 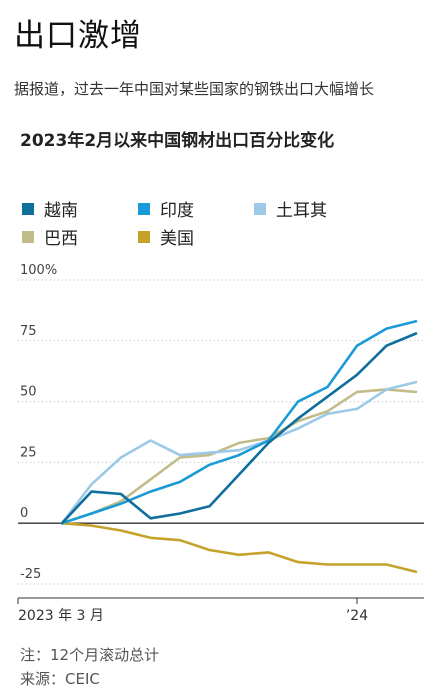 I want to click on legend-swatch-india, so click(x=144, y=208).